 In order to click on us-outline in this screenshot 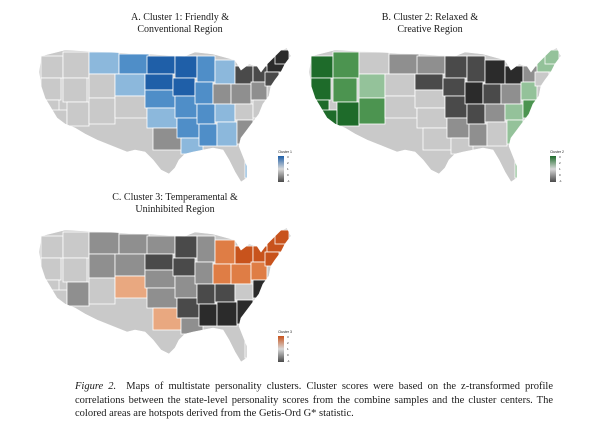, I will do `click(165, 295)`.